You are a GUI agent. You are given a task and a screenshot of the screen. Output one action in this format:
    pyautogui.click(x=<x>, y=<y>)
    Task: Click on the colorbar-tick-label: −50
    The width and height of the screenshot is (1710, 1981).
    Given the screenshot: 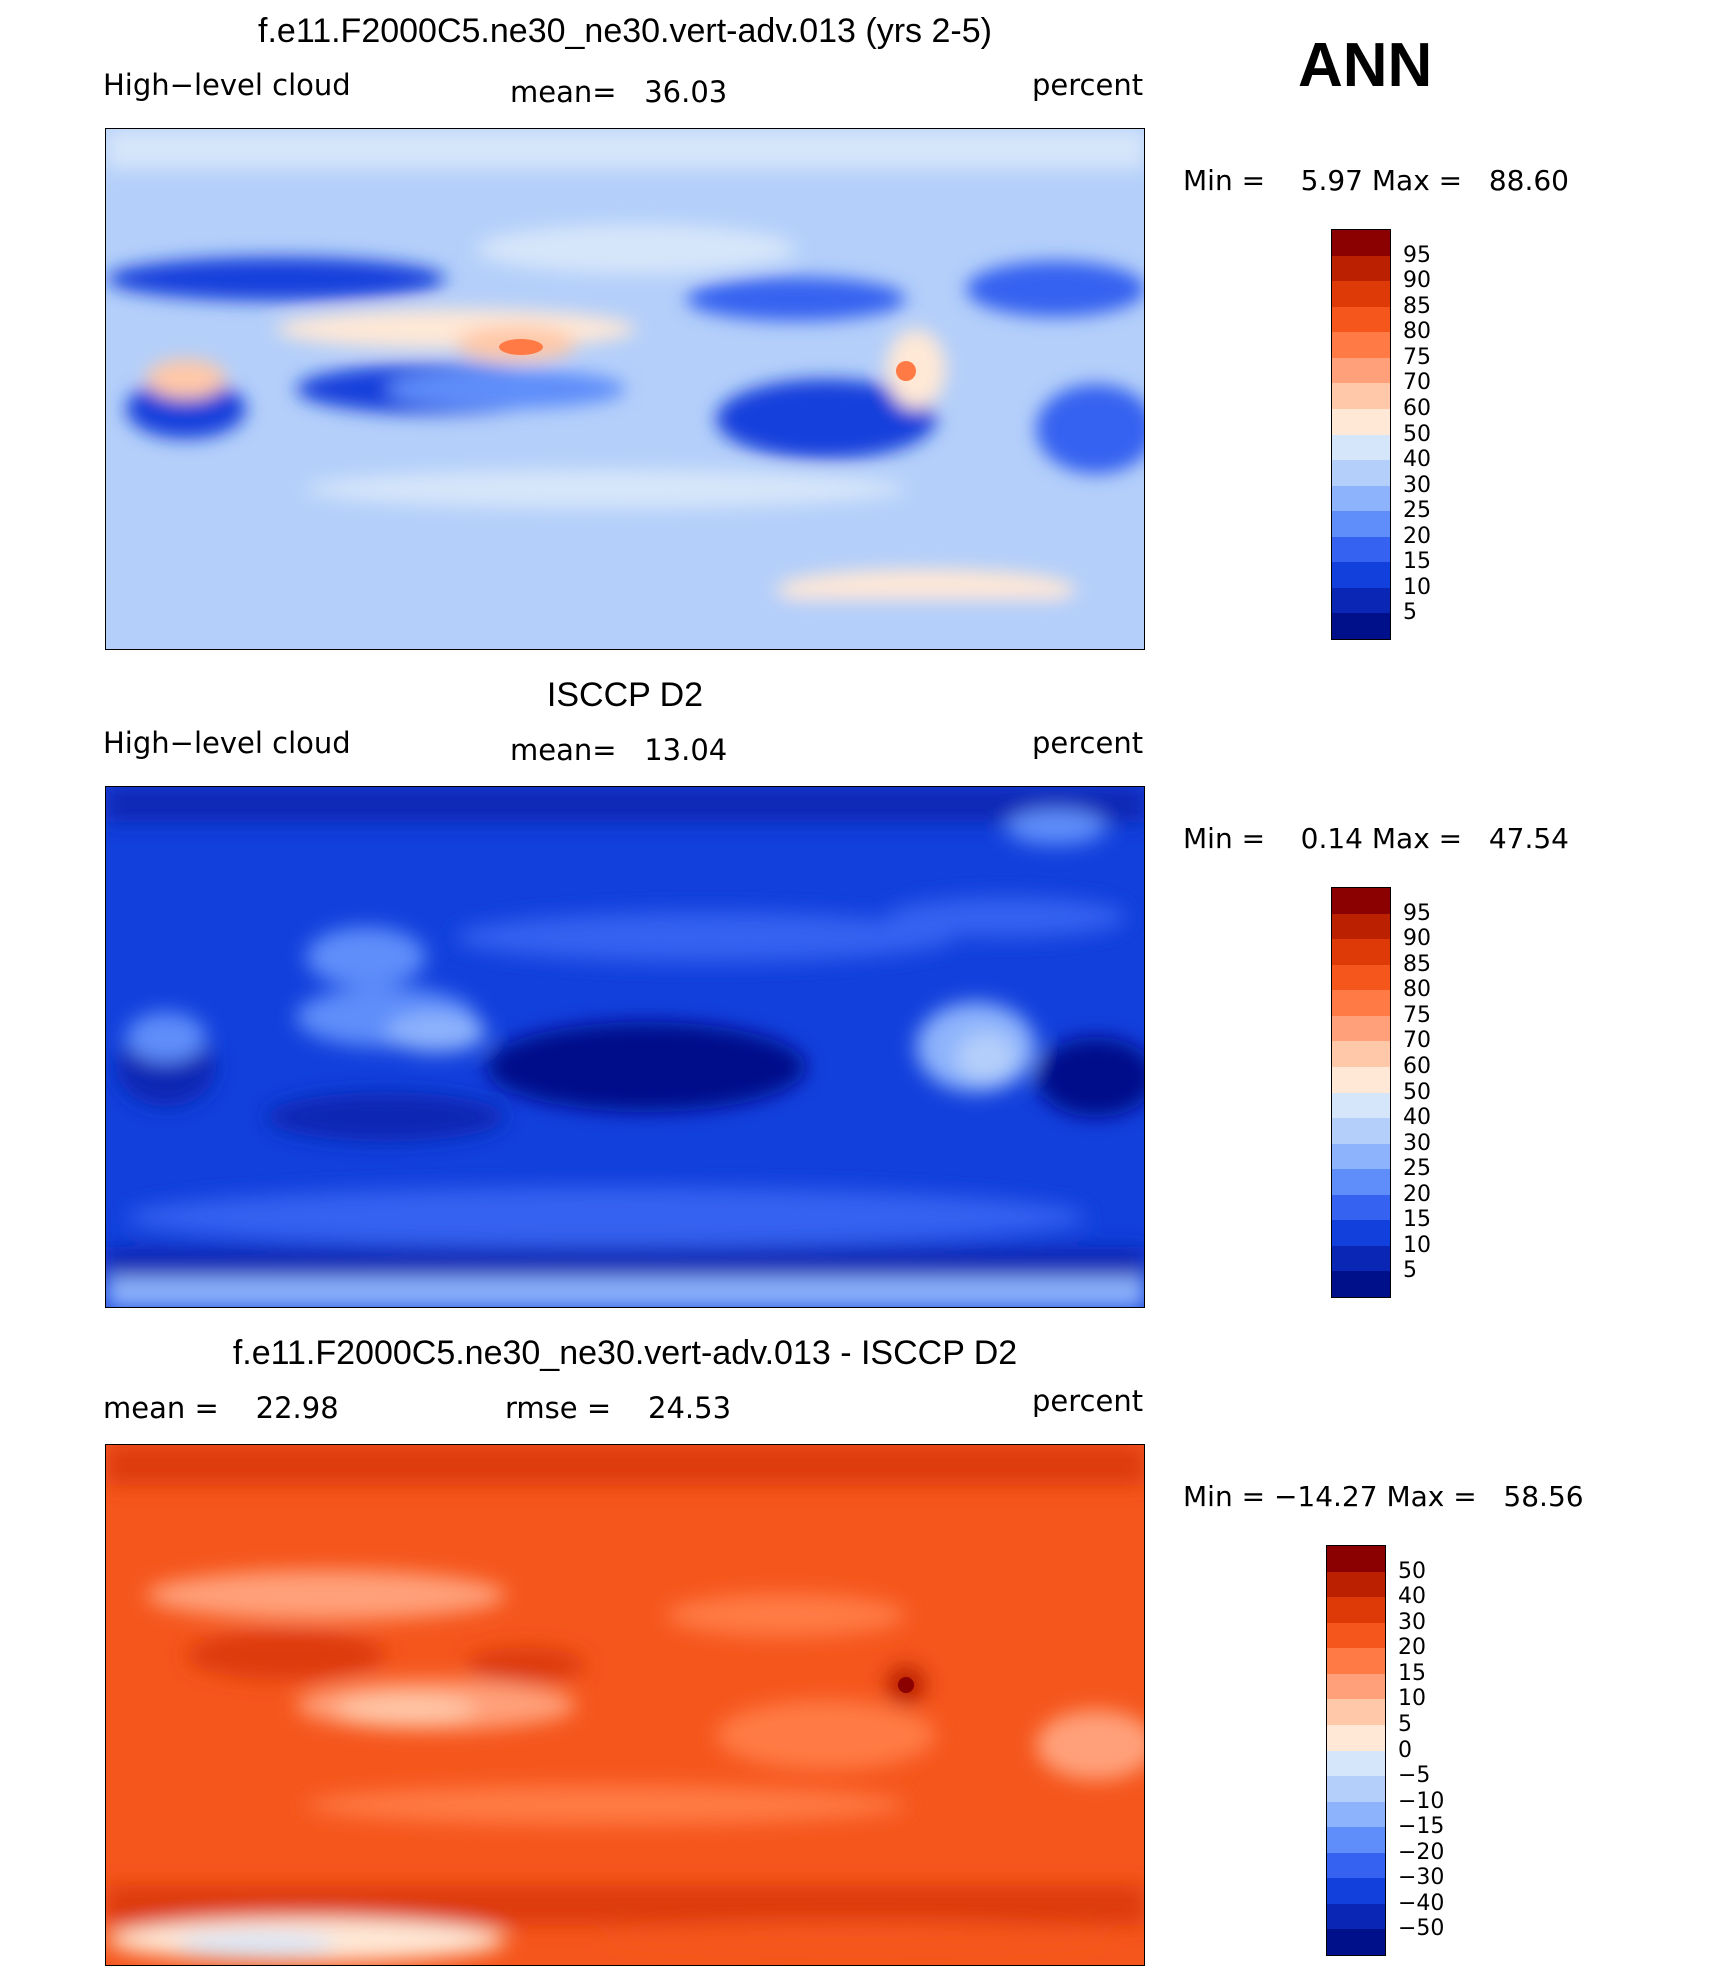 What is the action you would take?
    pyautogui.click(x=1421, y=1929)
    